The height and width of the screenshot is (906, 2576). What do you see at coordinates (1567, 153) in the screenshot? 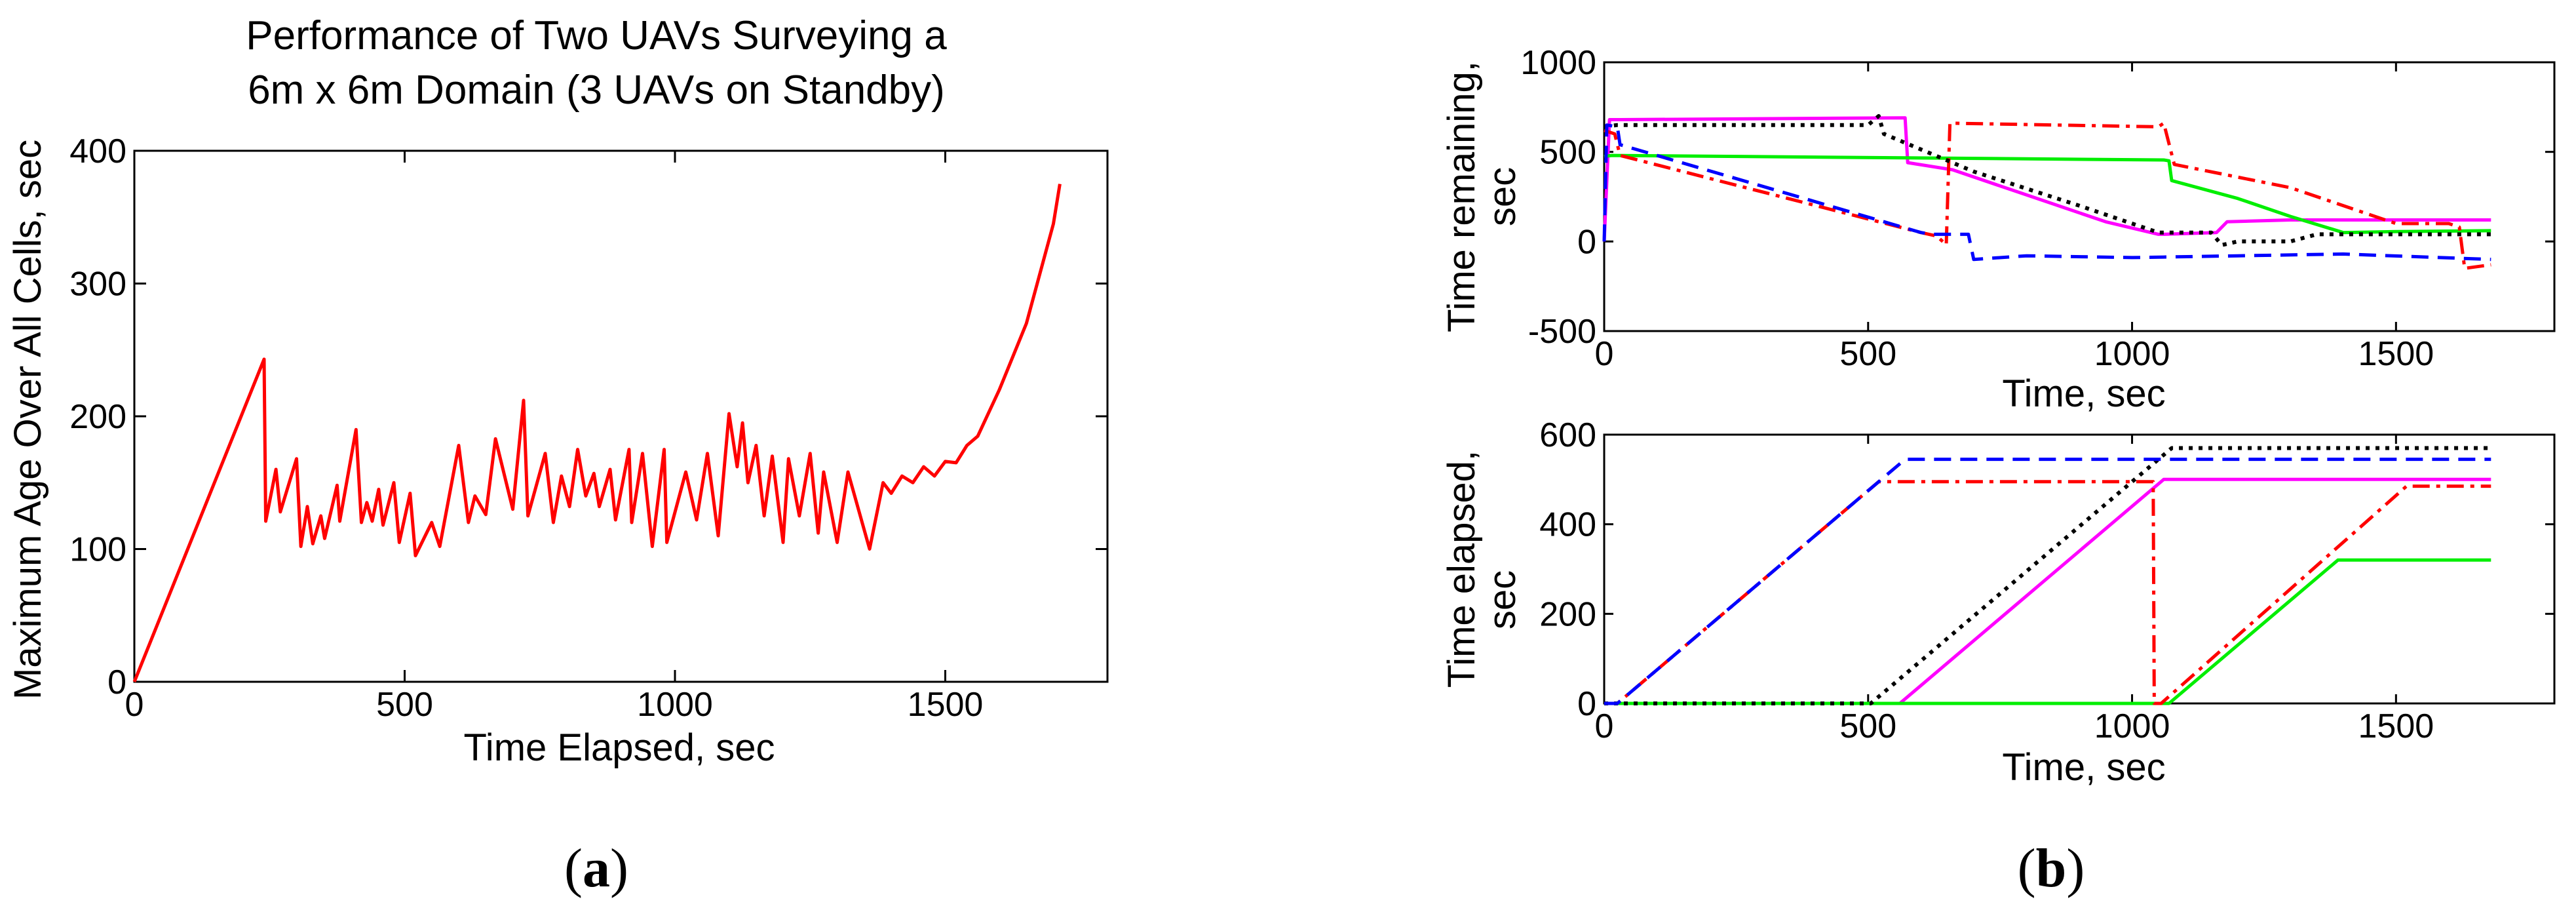
I see `chart-b-top-ytick-label: 500` at bounding box center [1567, 153].